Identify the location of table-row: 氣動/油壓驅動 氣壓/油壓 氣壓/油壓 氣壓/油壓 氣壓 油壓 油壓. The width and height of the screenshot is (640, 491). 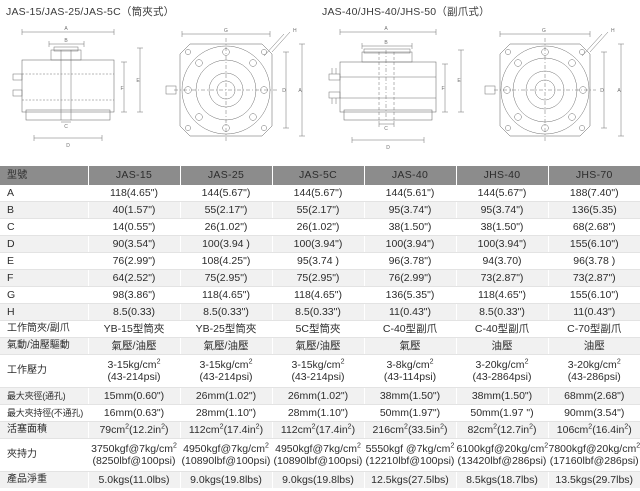
(320, 346).